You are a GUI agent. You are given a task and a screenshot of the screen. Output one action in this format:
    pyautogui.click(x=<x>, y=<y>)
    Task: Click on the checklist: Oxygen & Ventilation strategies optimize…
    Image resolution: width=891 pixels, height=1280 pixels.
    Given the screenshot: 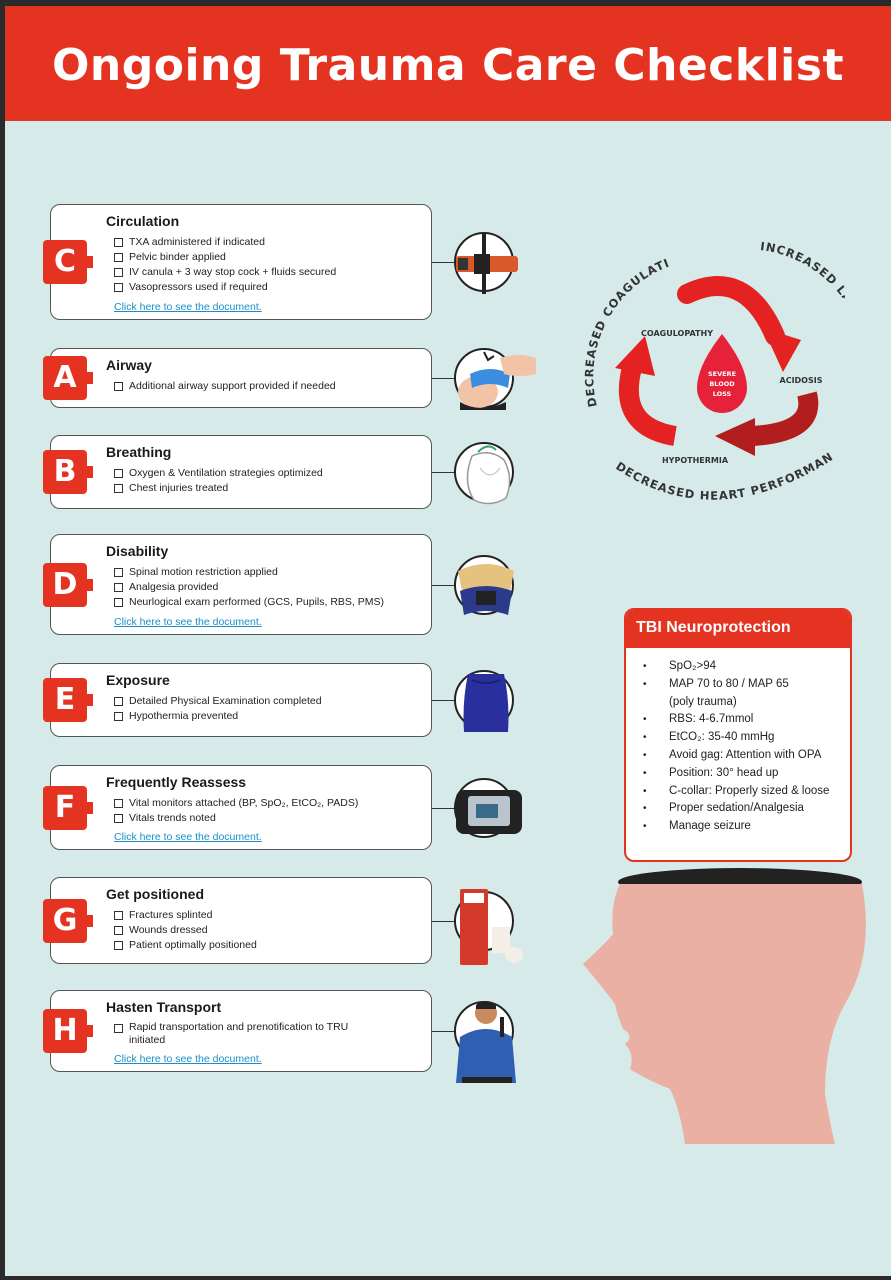 What is the action you would take?
    pyautogui.click(x=218, y=481)
    